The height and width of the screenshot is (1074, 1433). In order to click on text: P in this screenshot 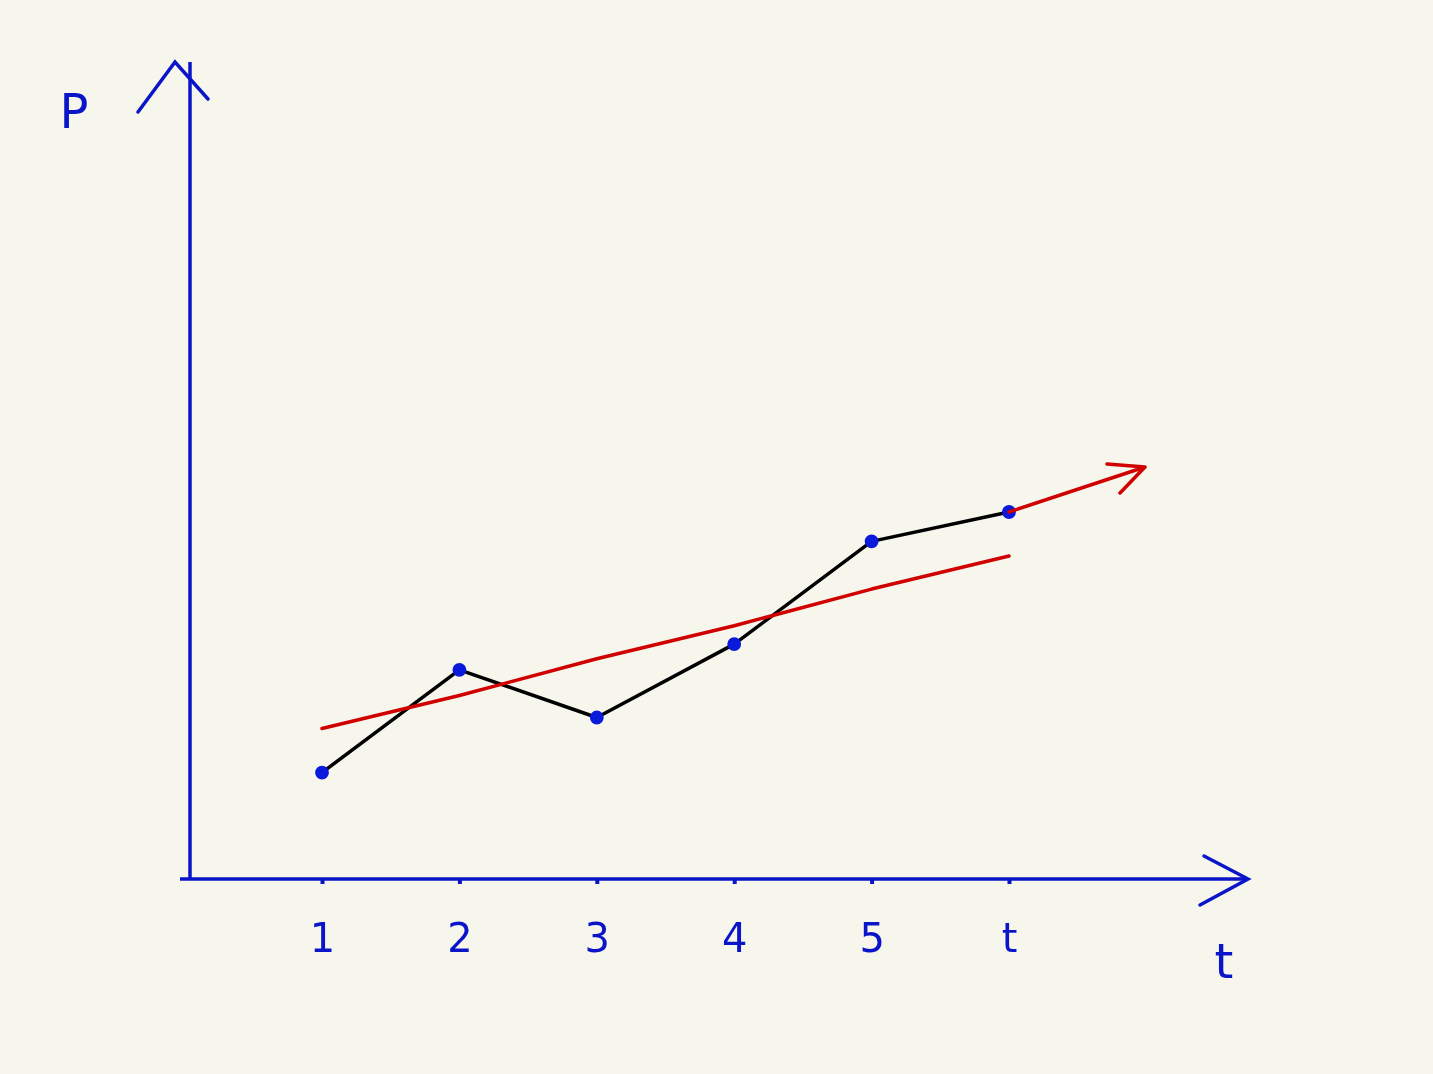, I will do `click(74, 111)`.